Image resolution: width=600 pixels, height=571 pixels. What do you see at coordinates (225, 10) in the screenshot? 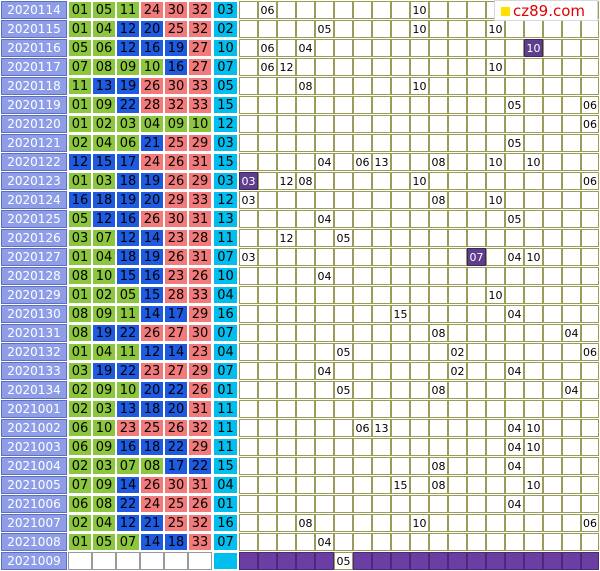
I see `blue-ball: 03` at bounding box center [225, 10].